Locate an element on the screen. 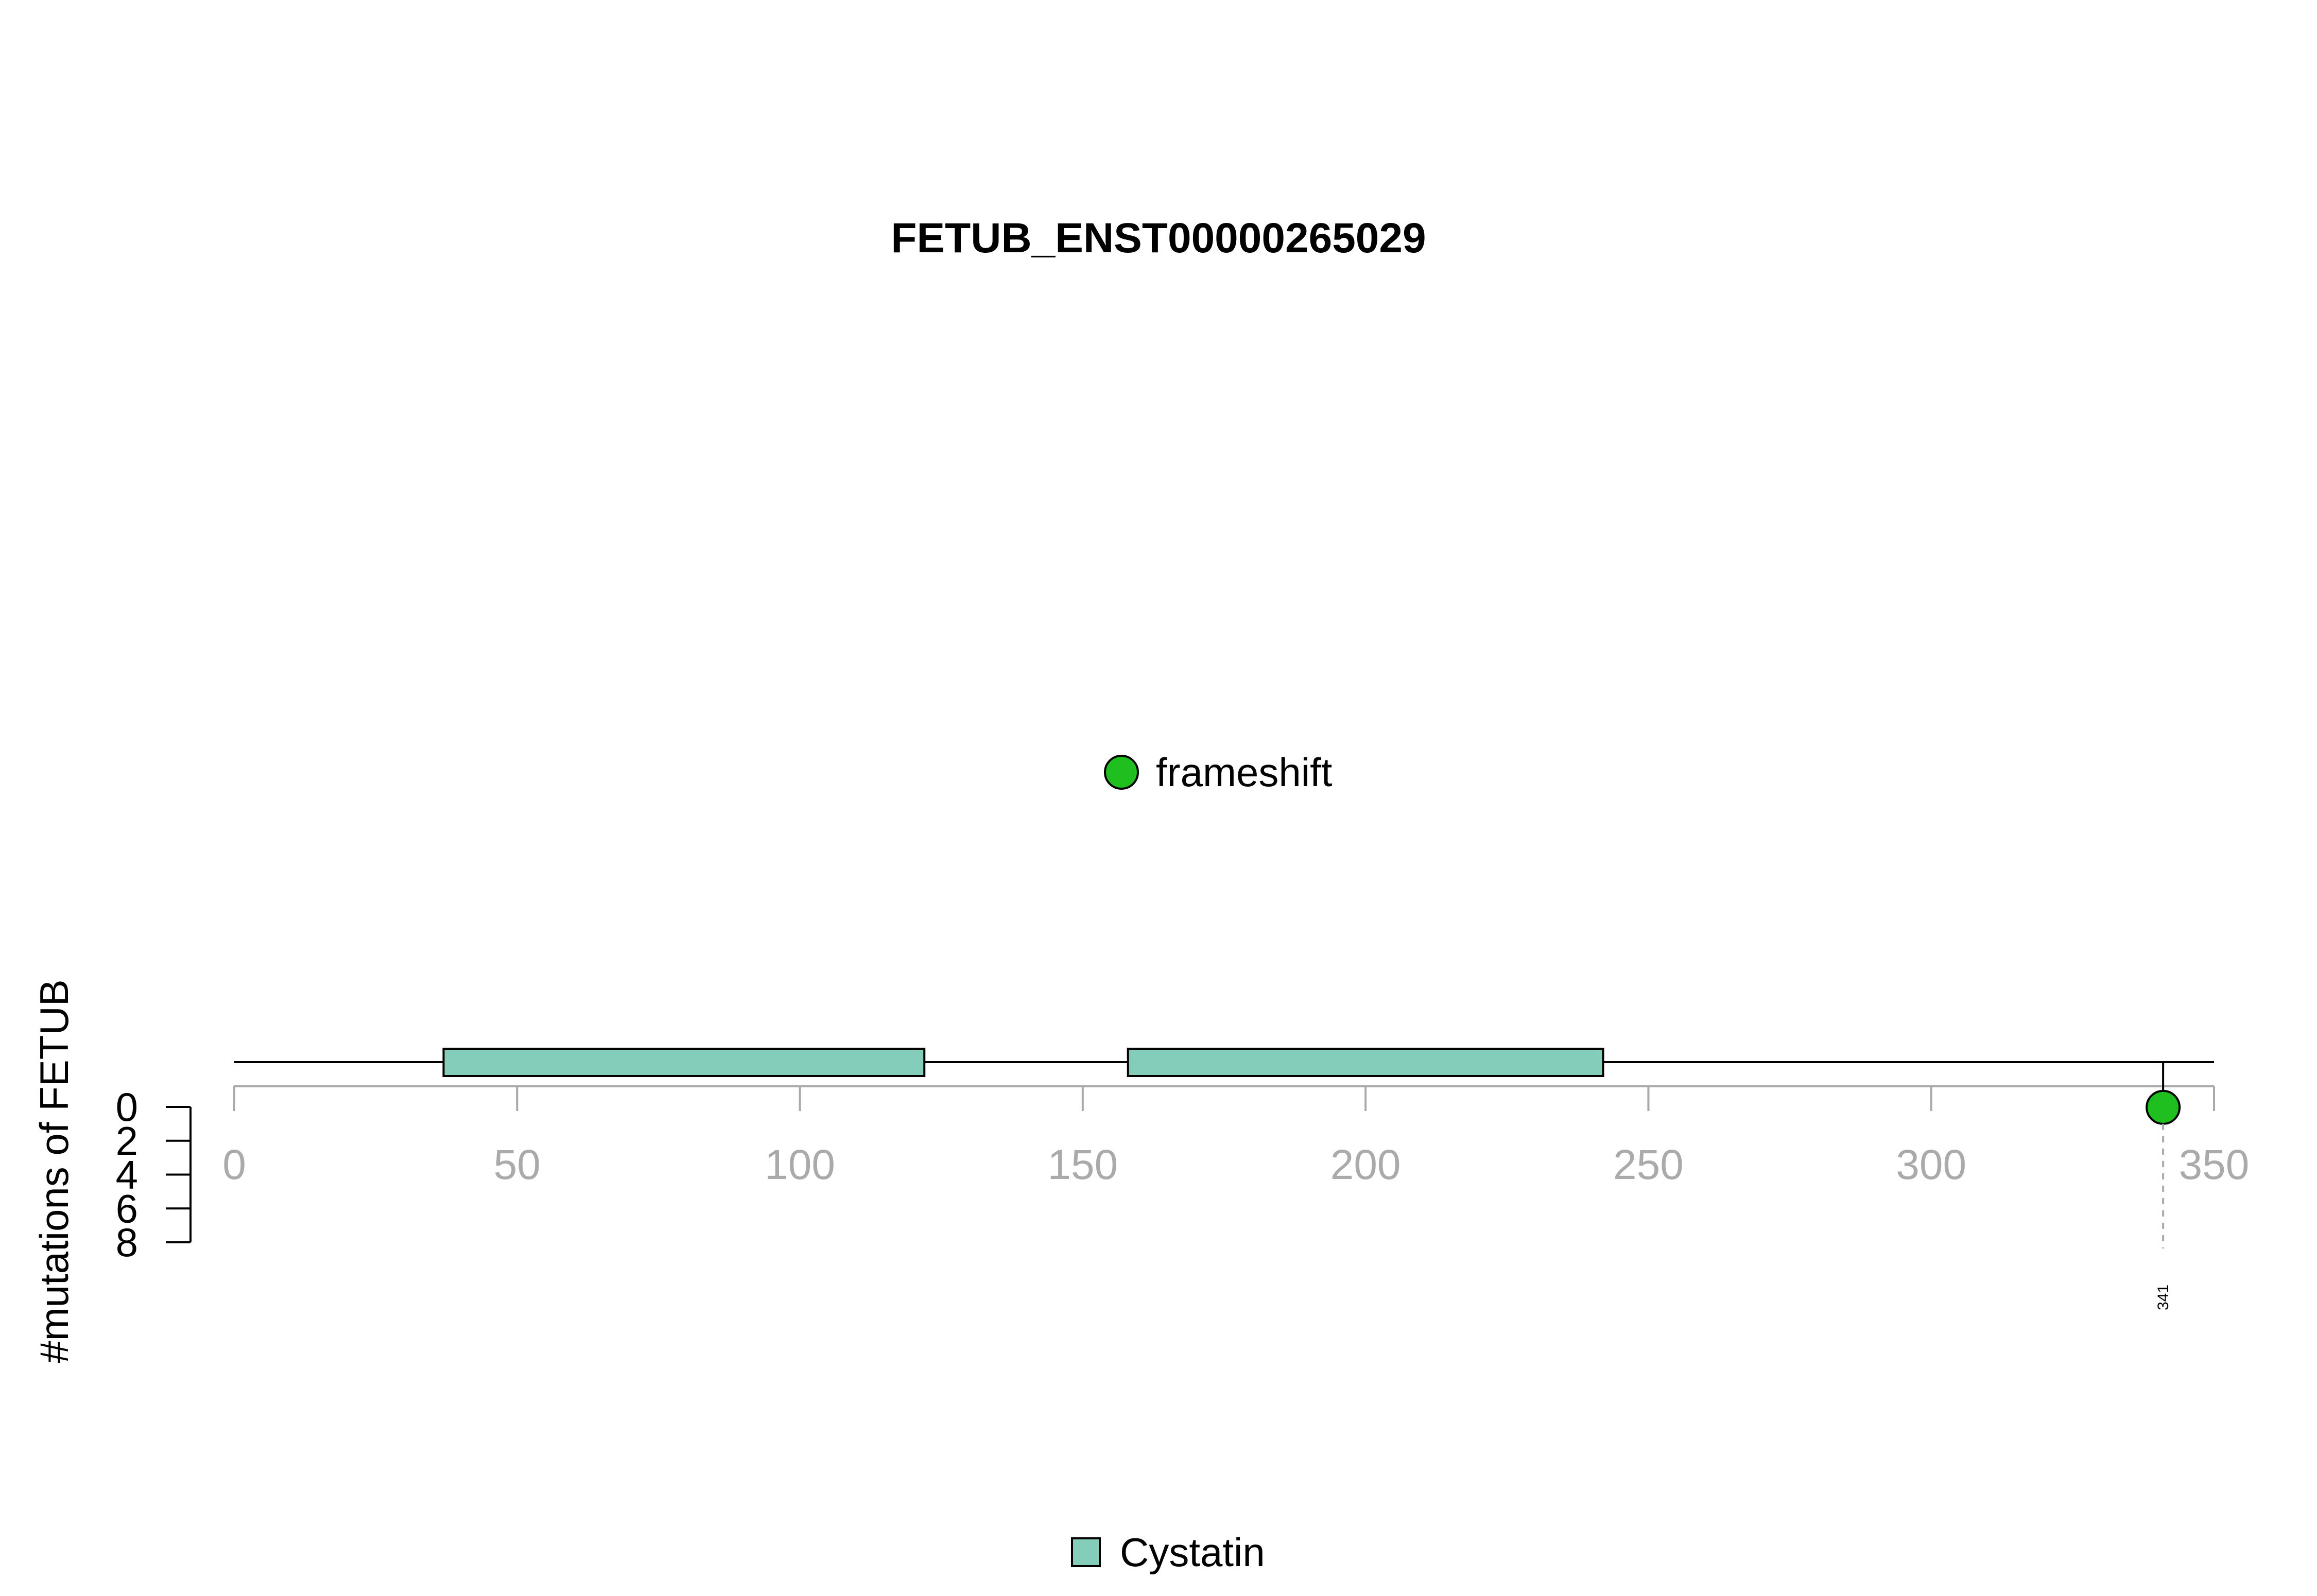  x-tick-label-300: 300 is located at coordinates (1931, 1165).